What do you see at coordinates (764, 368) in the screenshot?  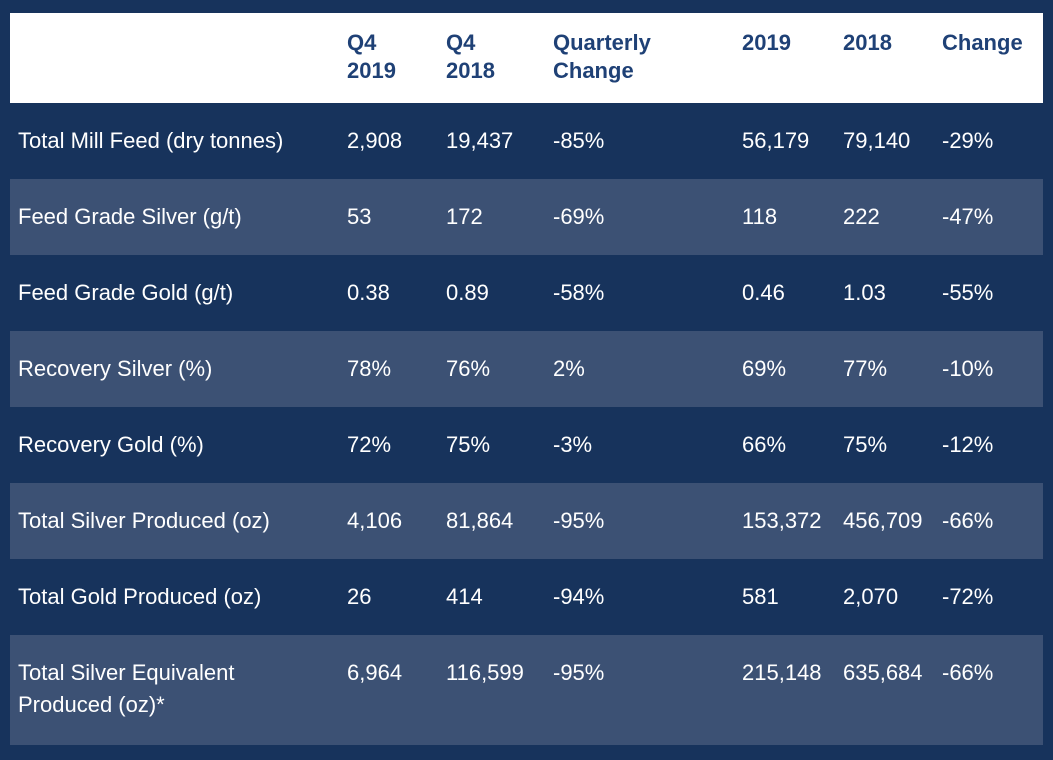 I see `cell-2019: 69%` at bounding box center [764, 368].